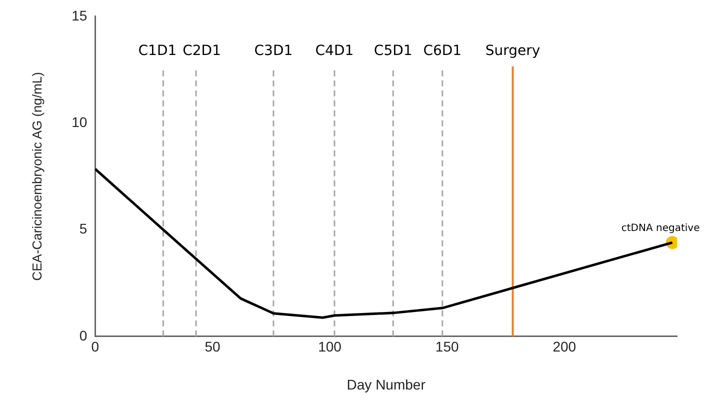 The image size is (709, 404). I want to click on x-tick-label: 50, so click(212, 346).